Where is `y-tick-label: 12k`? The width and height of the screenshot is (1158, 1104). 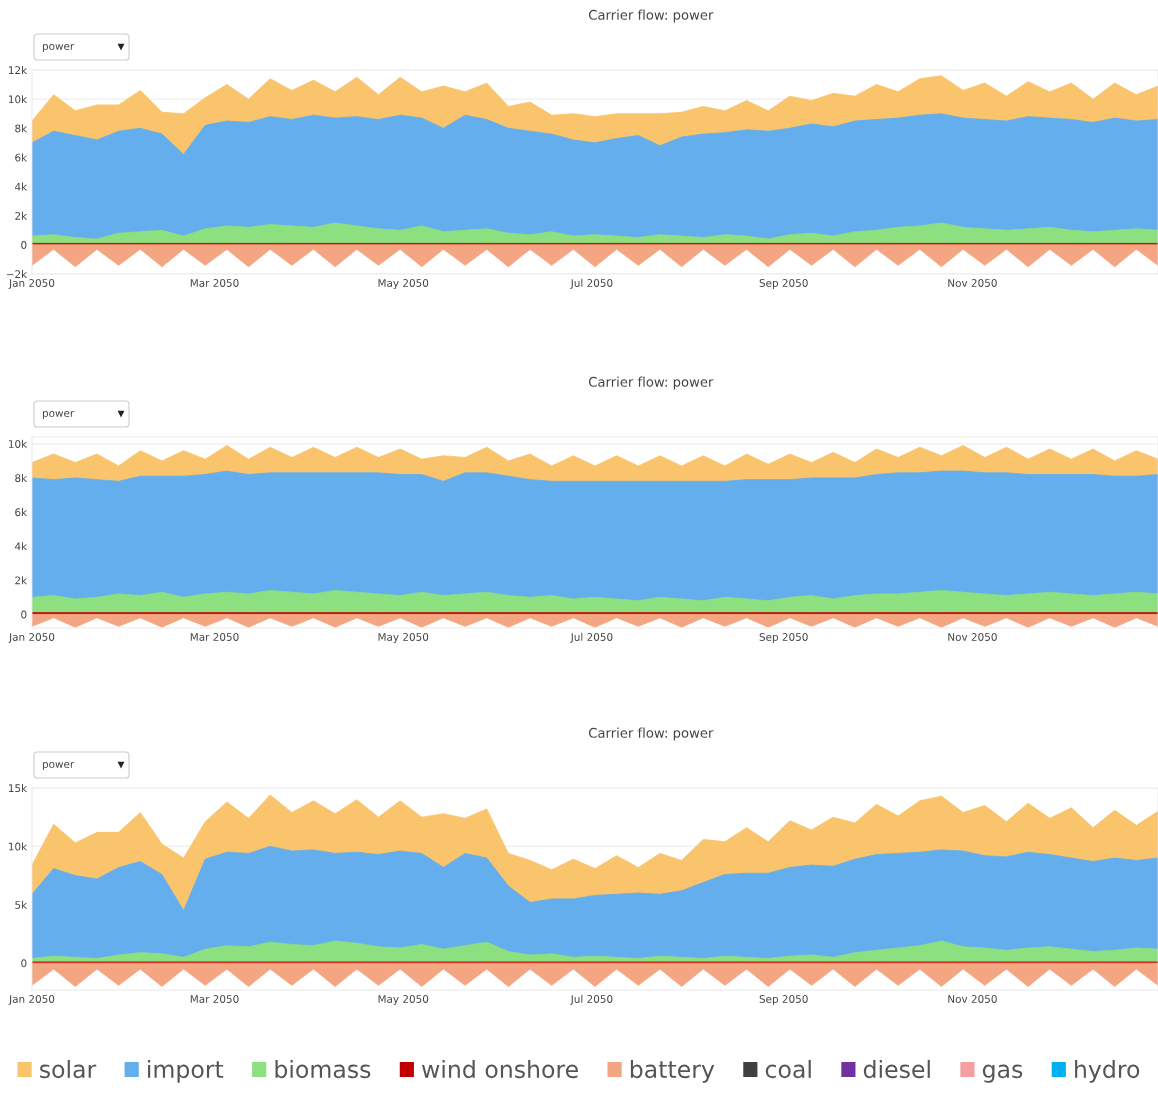
y-tick-label: 12k is located at coordinates (18, 70).